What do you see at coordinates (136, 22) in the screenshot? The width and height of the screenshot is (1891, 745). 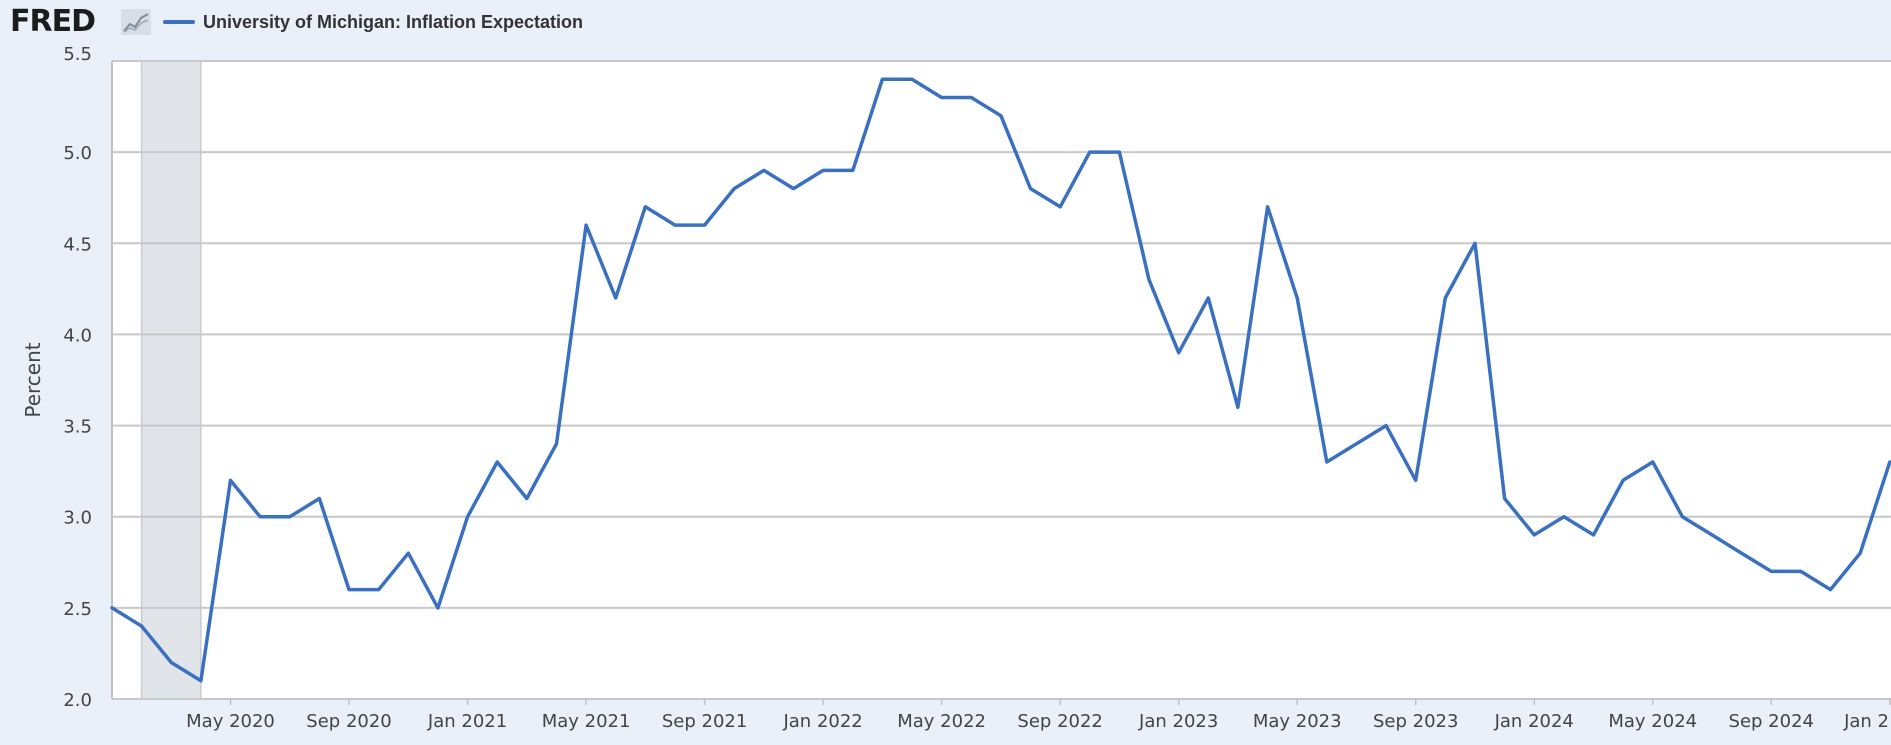 I see `line-chart-icon` at bounding box center [136, 22].